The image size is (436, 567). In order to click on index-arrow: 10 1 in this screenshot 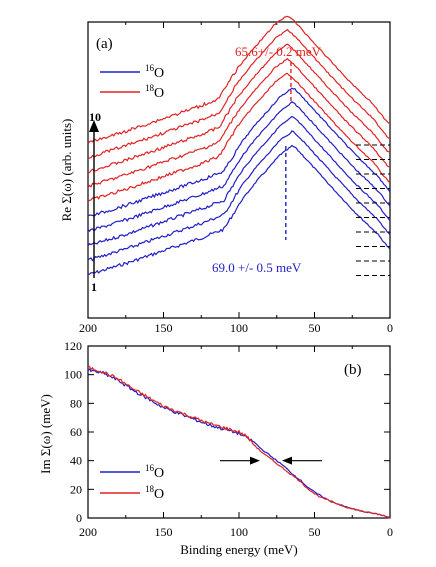, I will do `click(95, 202)`.